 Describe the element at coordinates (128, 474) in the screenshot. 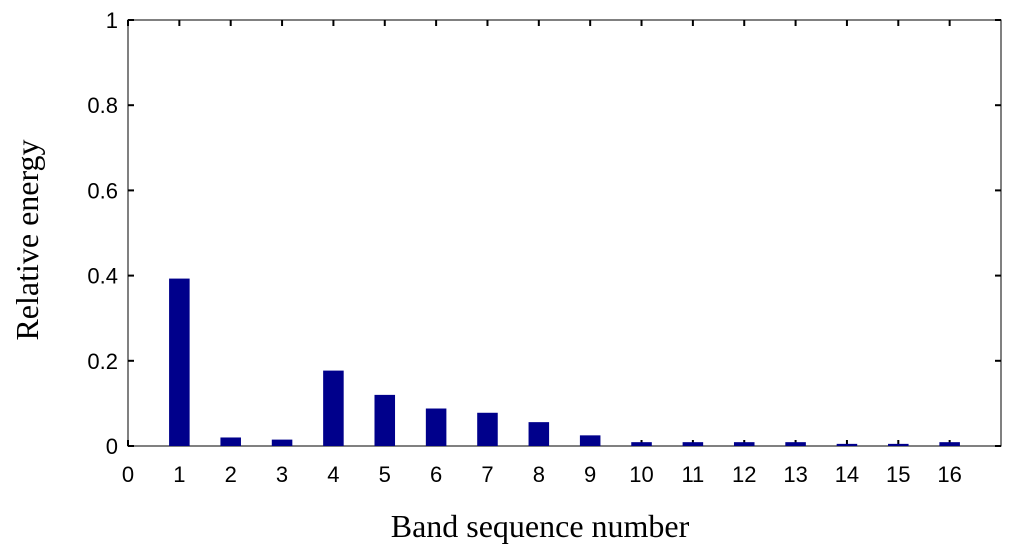

I see `x-tick-label: 0` at that location.